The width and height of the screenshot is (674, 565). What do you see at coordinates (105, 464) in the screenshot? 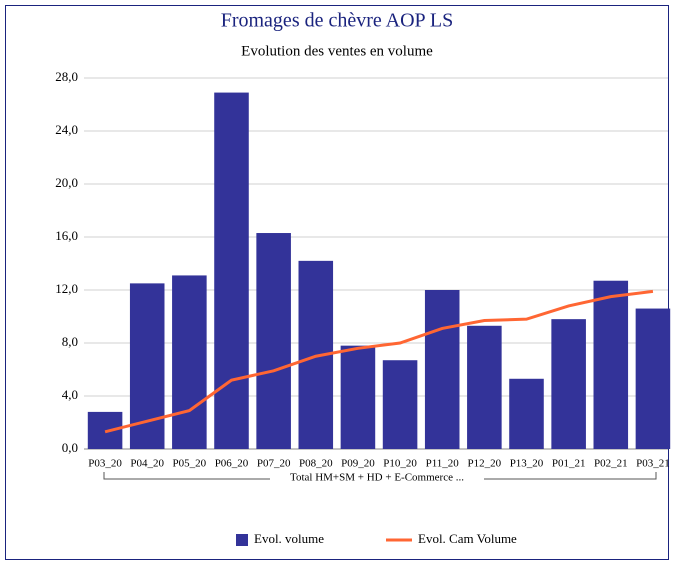
I see `x-tick-label: P03_20` at bounding box center [105, 464].